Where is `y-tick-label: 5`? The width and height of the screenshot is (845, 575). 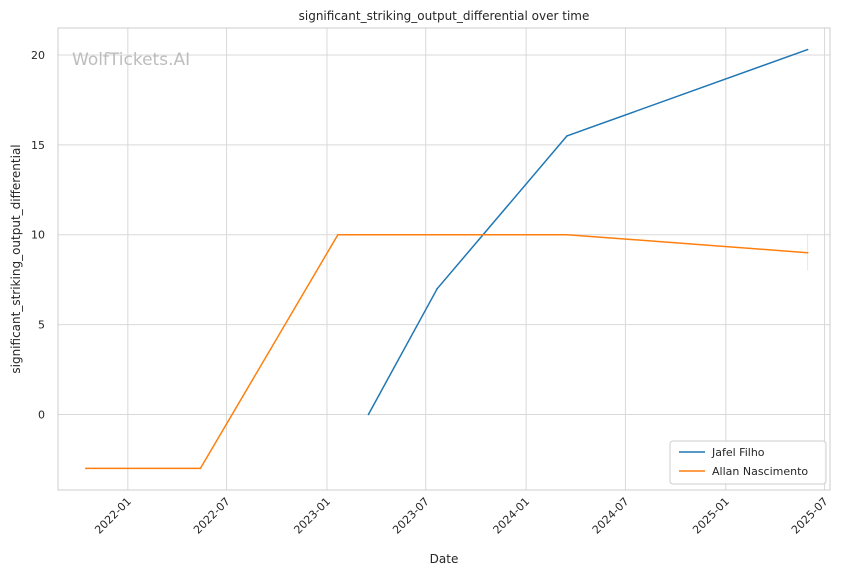
y-tick-label: 5 is located at coordinates (41, 325).